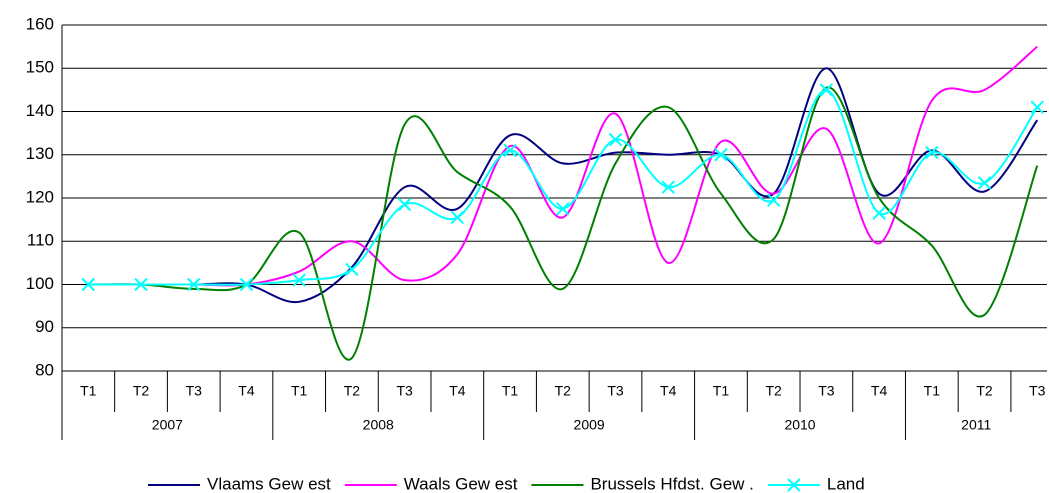 Image resolution: width=1049 pixels, height=493 pixels. I want to click on x-group-label: 2007, so click(167, 425).